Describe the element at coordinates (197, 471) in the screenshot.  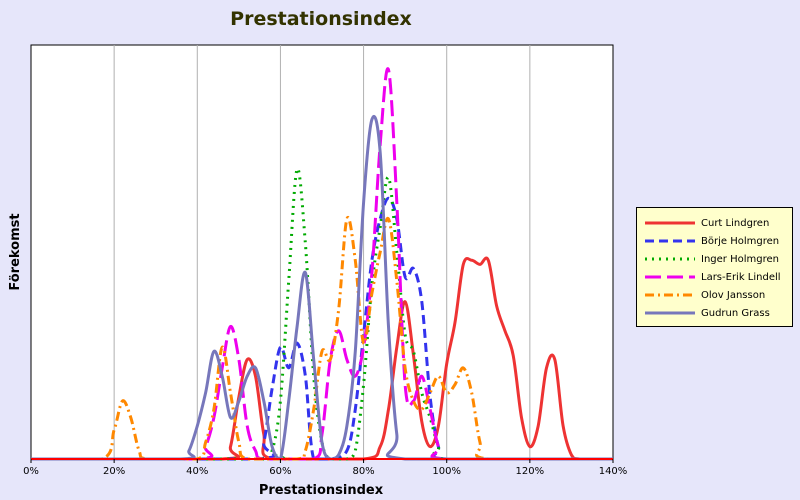
I see `x-tick-label: 40%` at that location.